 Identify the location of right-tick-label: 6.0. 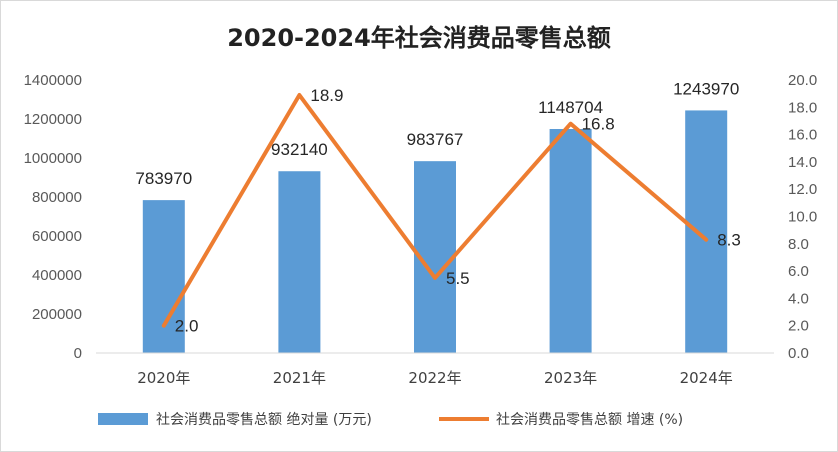
(798, 271).